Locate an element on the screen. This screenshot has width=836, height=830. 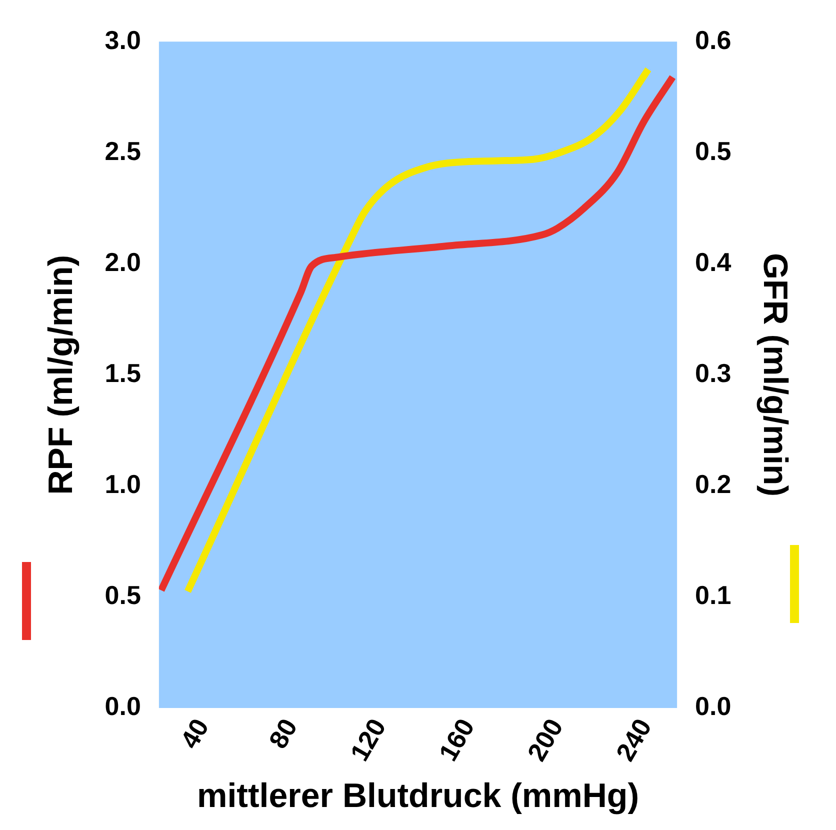
y2-tick-label: 0.2 is located at coordinates (713, 484).